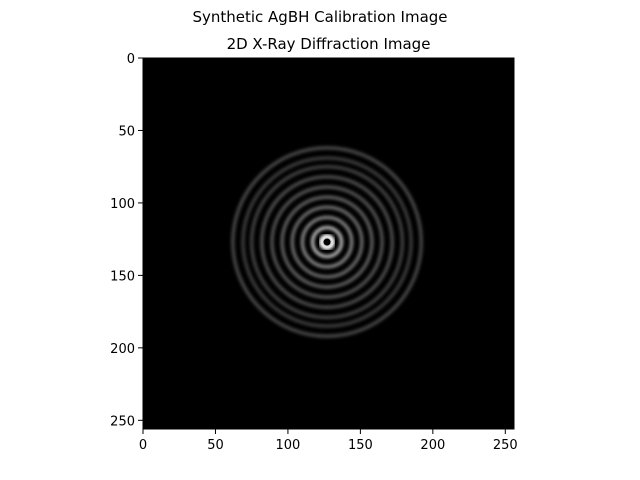 This screenshot has width=640, height=480. I want to click on x-tick-label: 150, so click(360, 445).